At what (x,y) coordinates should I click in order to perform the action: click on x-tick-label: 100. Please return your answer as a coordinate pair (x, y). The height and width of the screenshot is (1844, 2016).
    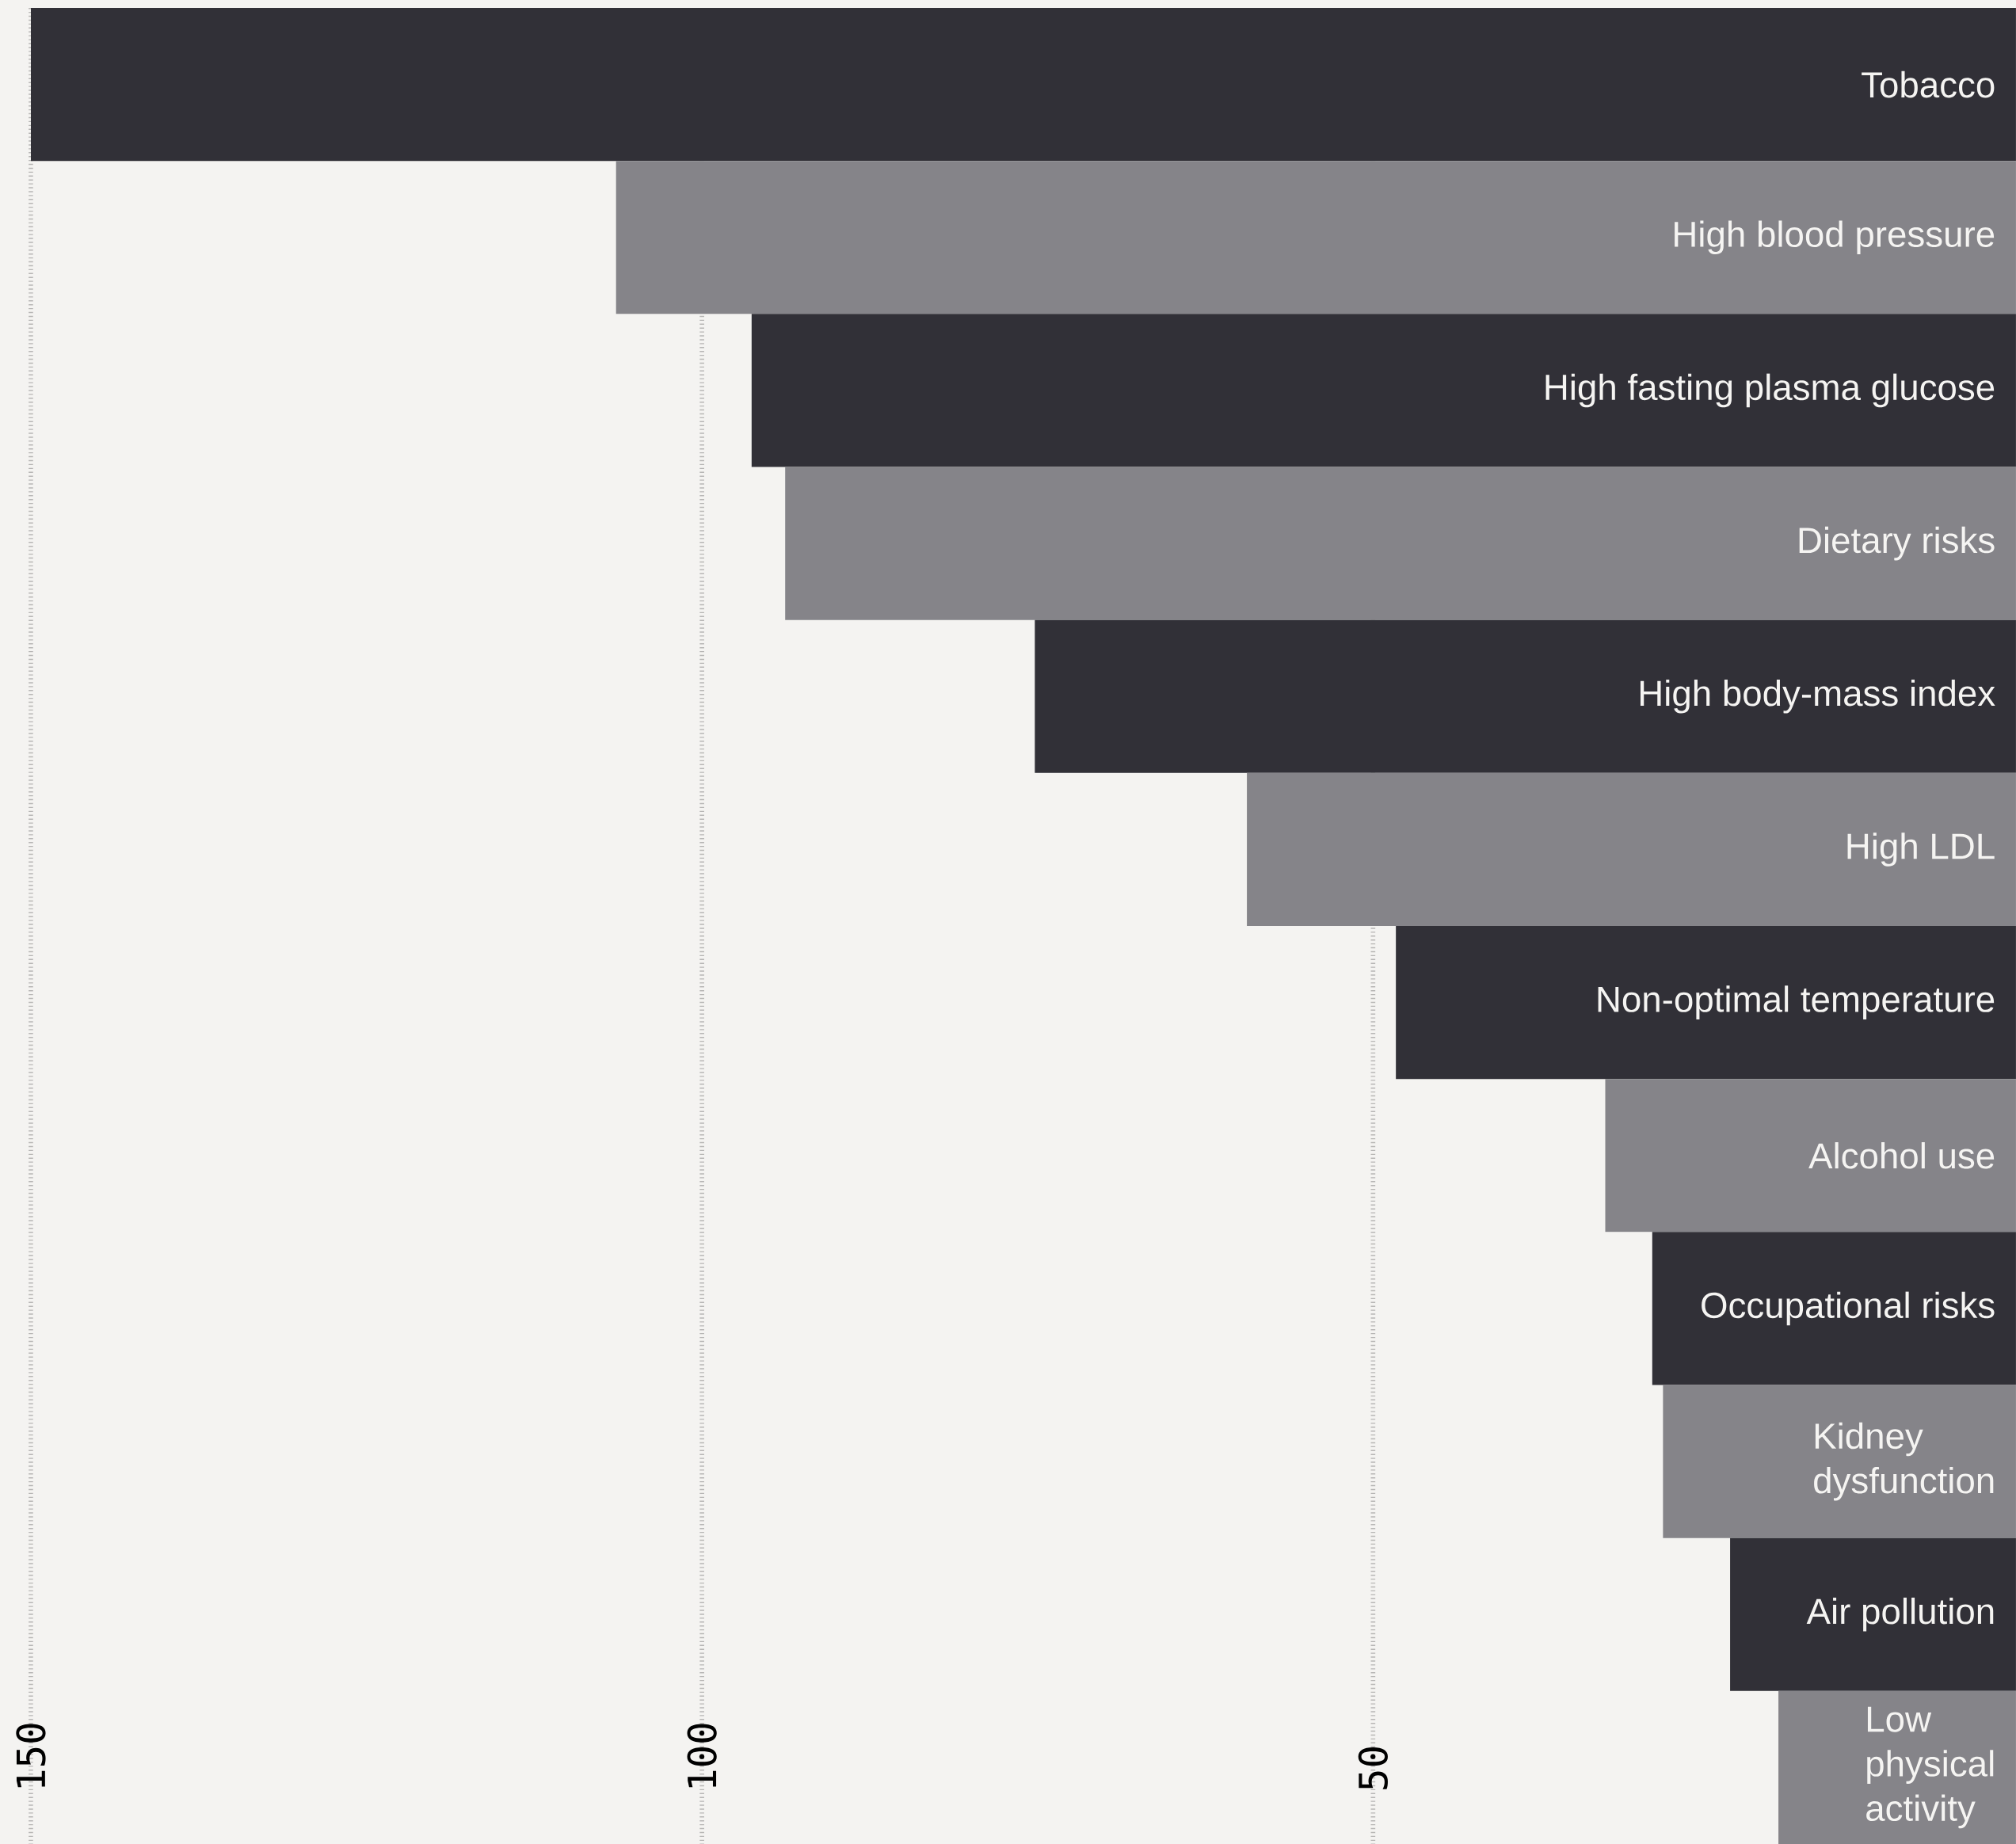
    Looking at the image, I should click on (702, 1756).